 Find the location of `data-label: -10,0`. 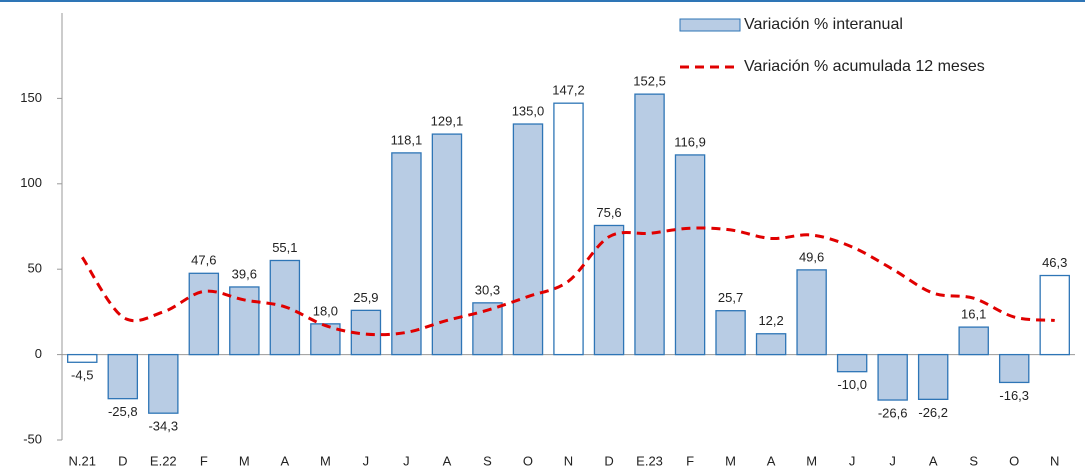

data-label: -10,0 is located at coordinates (852, 384).